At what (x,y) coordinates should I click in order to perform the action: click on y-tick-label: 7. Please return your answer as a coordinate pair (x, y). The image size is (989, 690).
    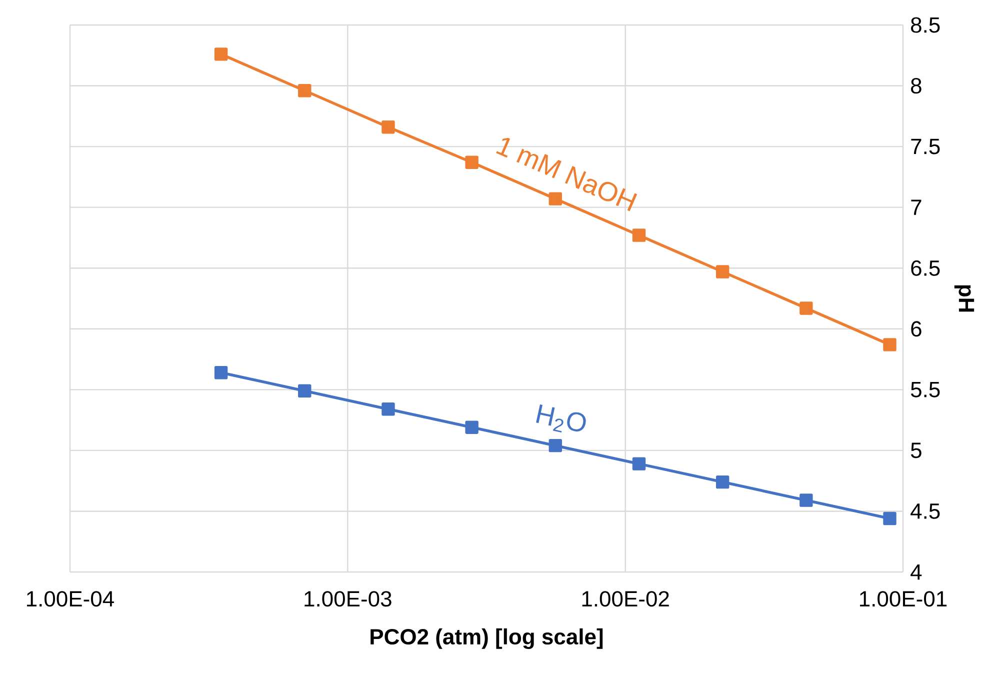
    Looking at the image, I should click on (916, 207).